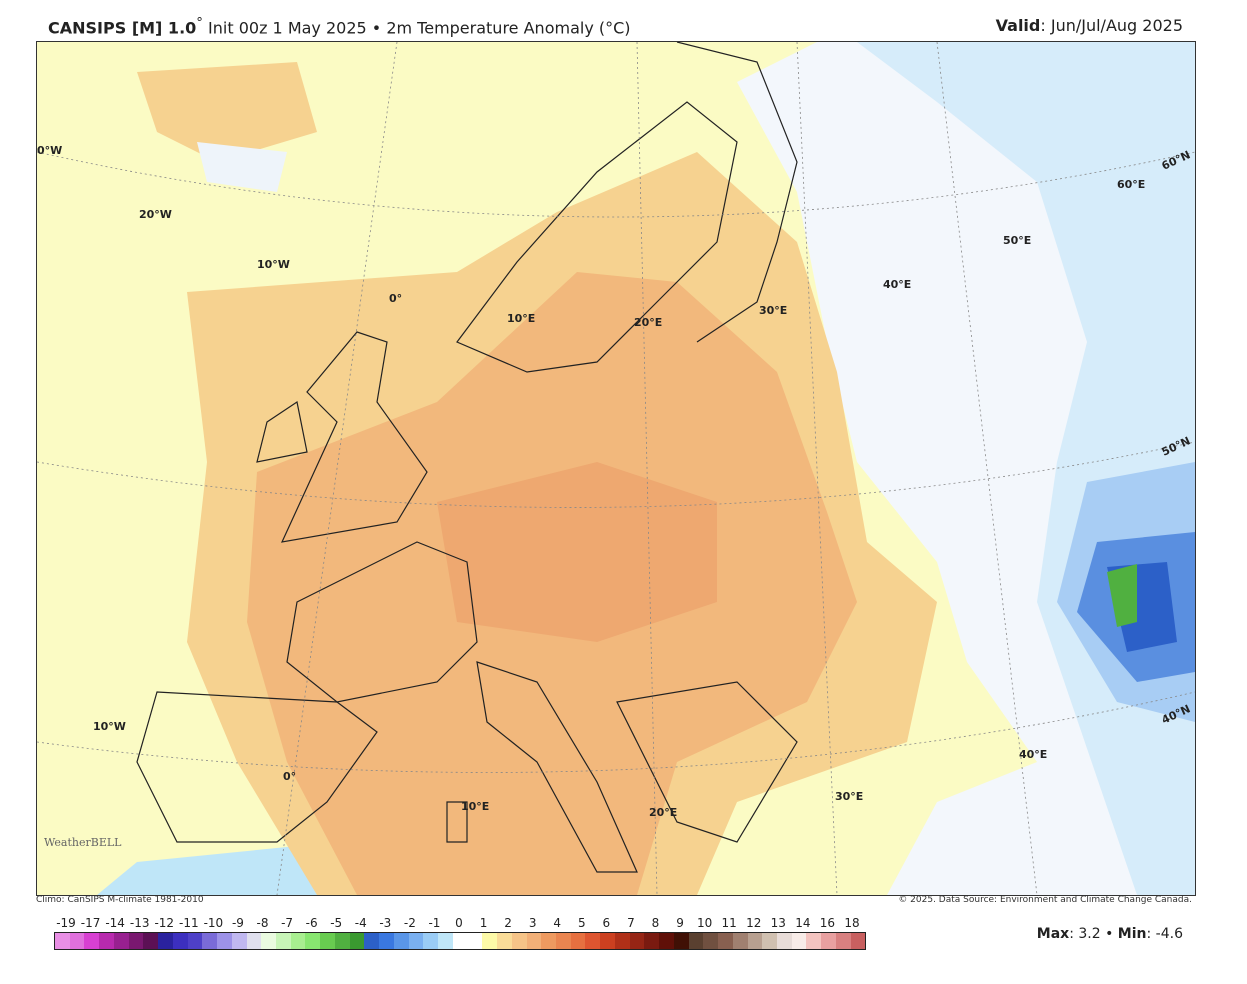  Describe the element at coordinates (122, 28) in the screenshot. I see `model-name: CANSIPS [M] 1.0` at that location.